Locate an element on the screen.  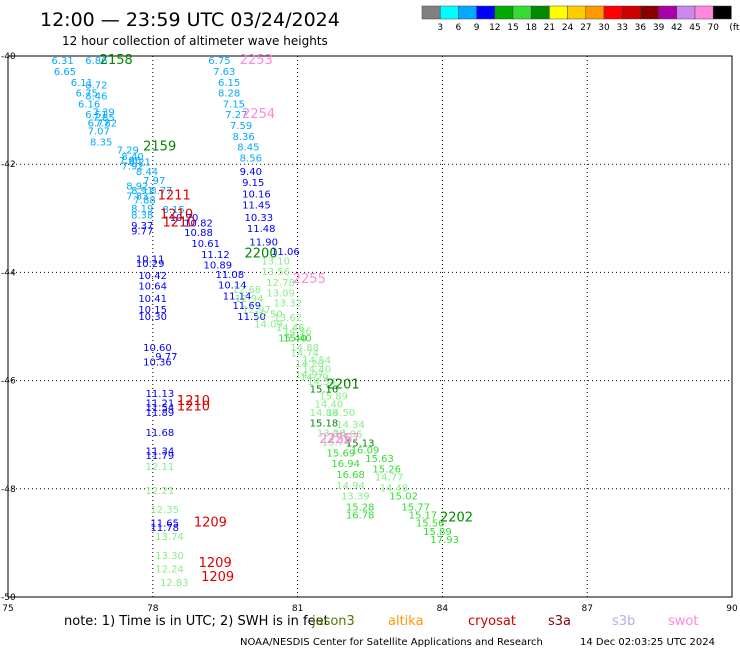
wave-height-label: 11.34 is located at coordinates (160, 452).